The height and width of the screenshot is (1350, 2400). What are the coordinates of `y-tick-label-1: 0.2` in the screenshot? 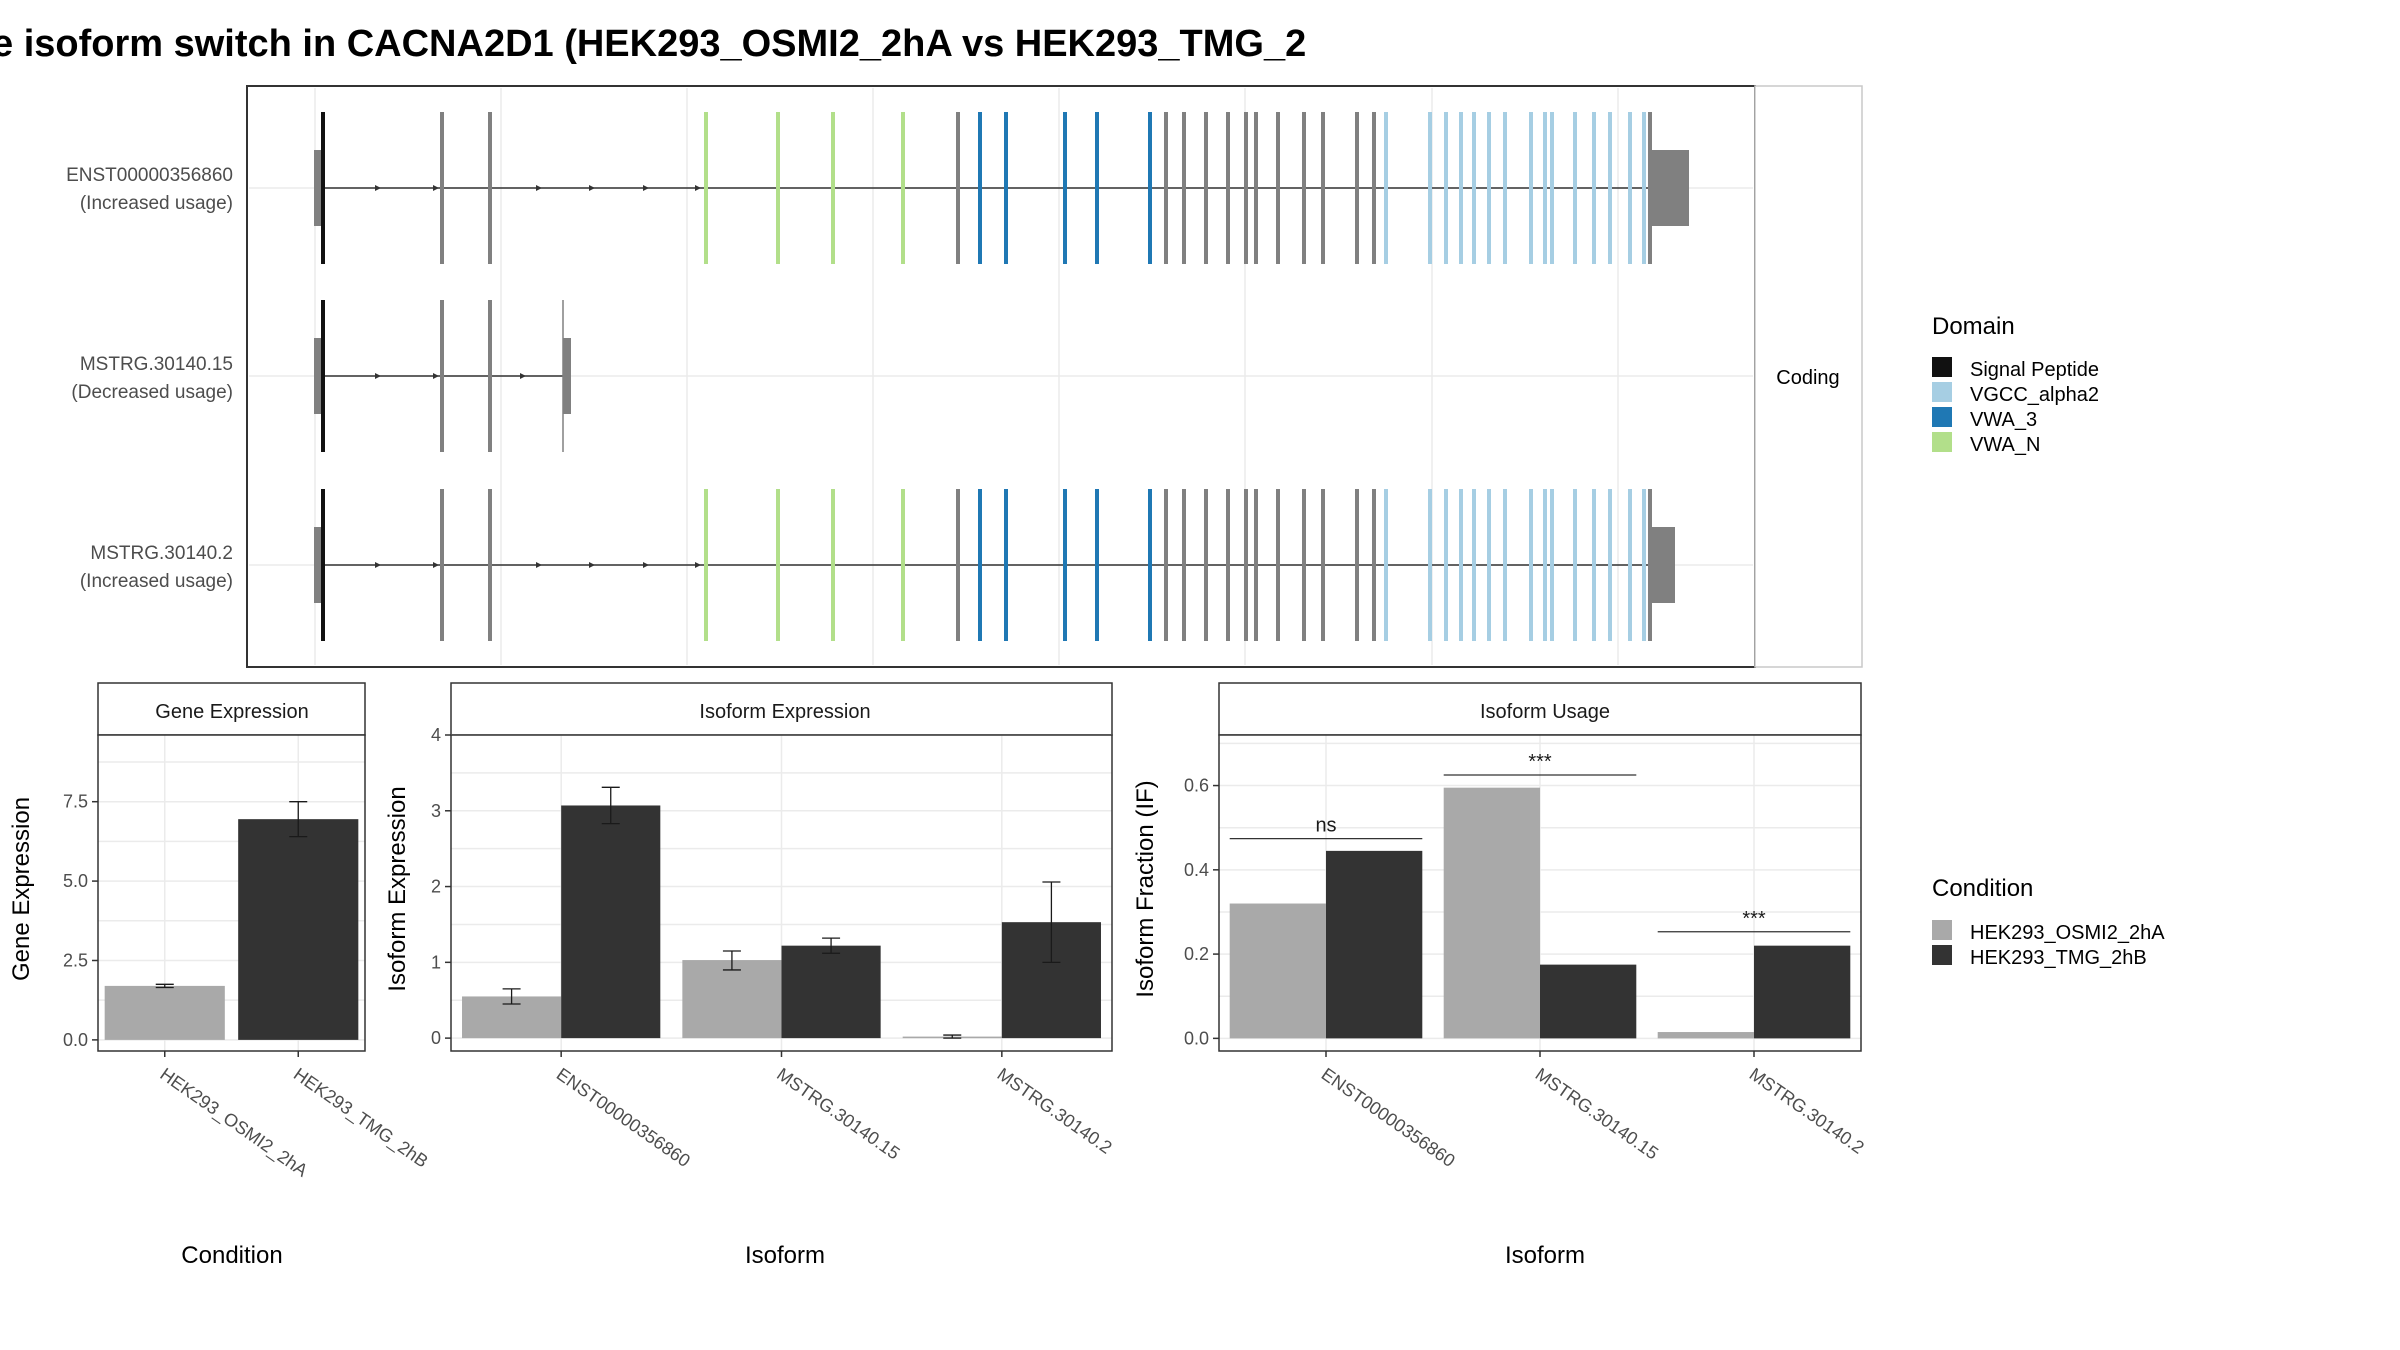 It's located at (1196, 954).